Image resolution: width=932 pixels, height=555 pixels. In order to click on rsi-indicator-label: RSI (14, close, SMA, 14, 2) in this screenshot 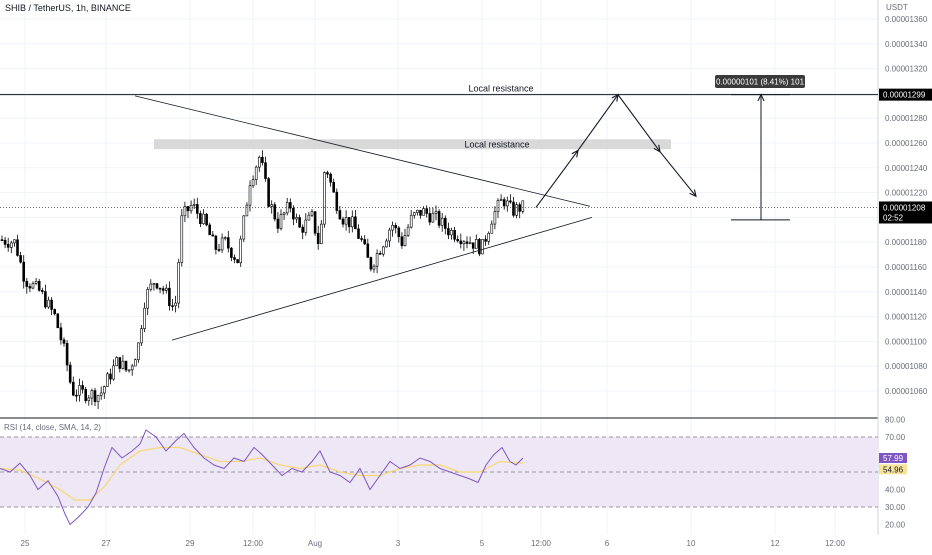, I will do `click(52, 427)`.